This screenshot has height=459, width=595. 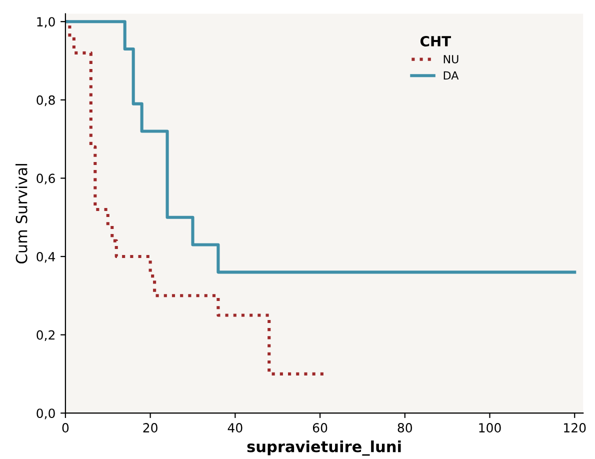 I want to click on legend-title: CHT, so click(x=436, y=41).